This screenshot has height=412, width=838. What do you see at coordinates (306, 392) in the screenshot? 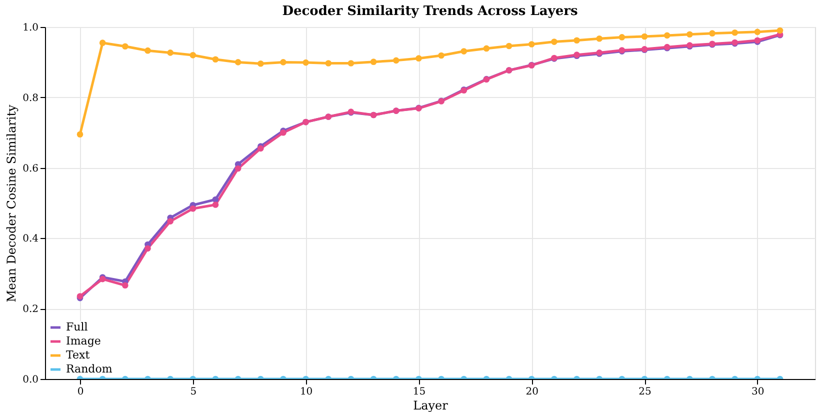
I see `x-tick-label: 10` at bounding box center [306, 392].